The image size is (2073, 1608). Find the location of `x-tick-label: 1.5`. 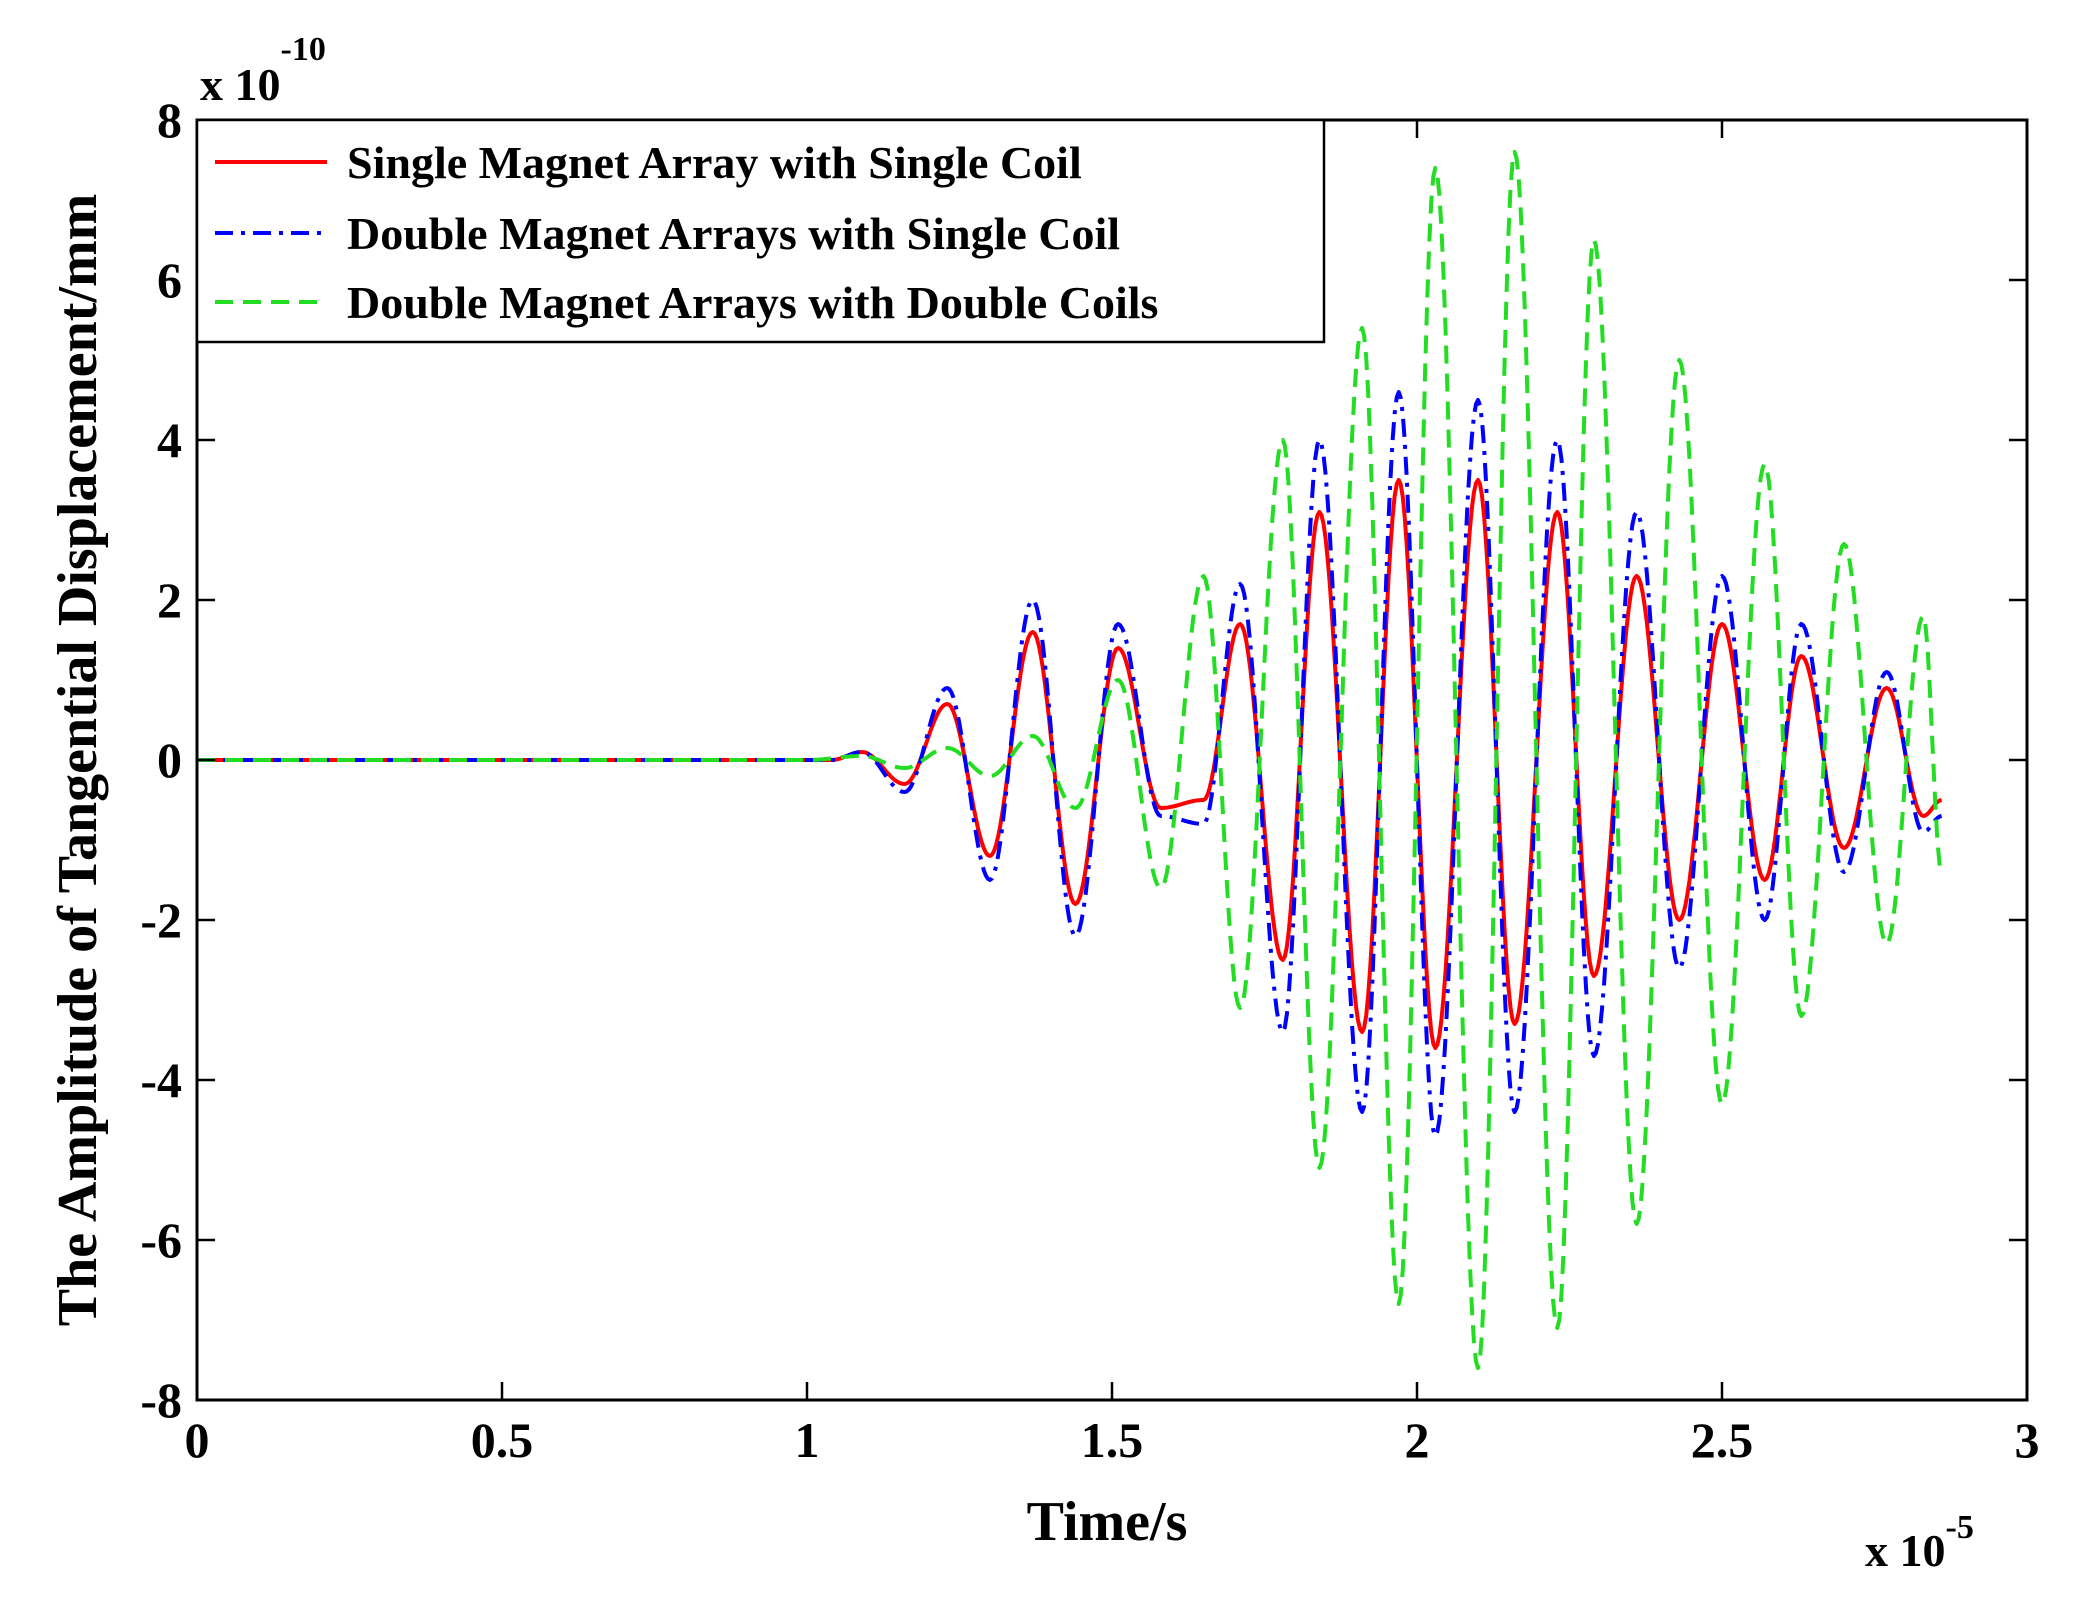

x-tick-label: 1.5 is located at coordinates (1112, 1440).